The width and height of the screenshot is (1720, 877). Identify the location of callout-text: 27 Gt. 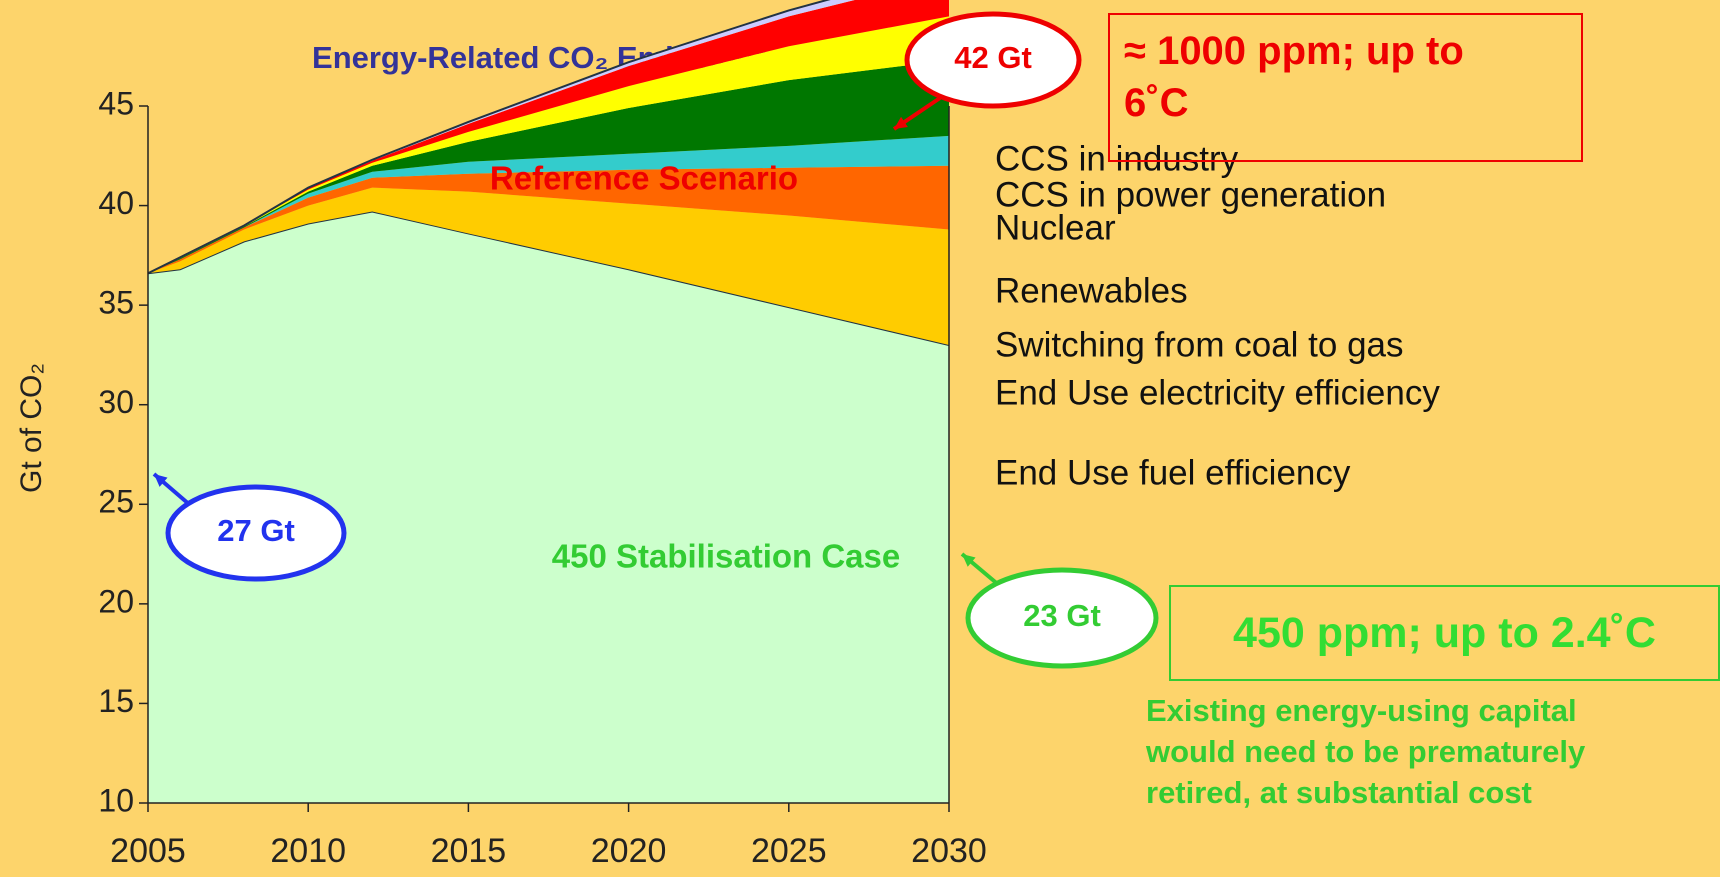
(256, 530).